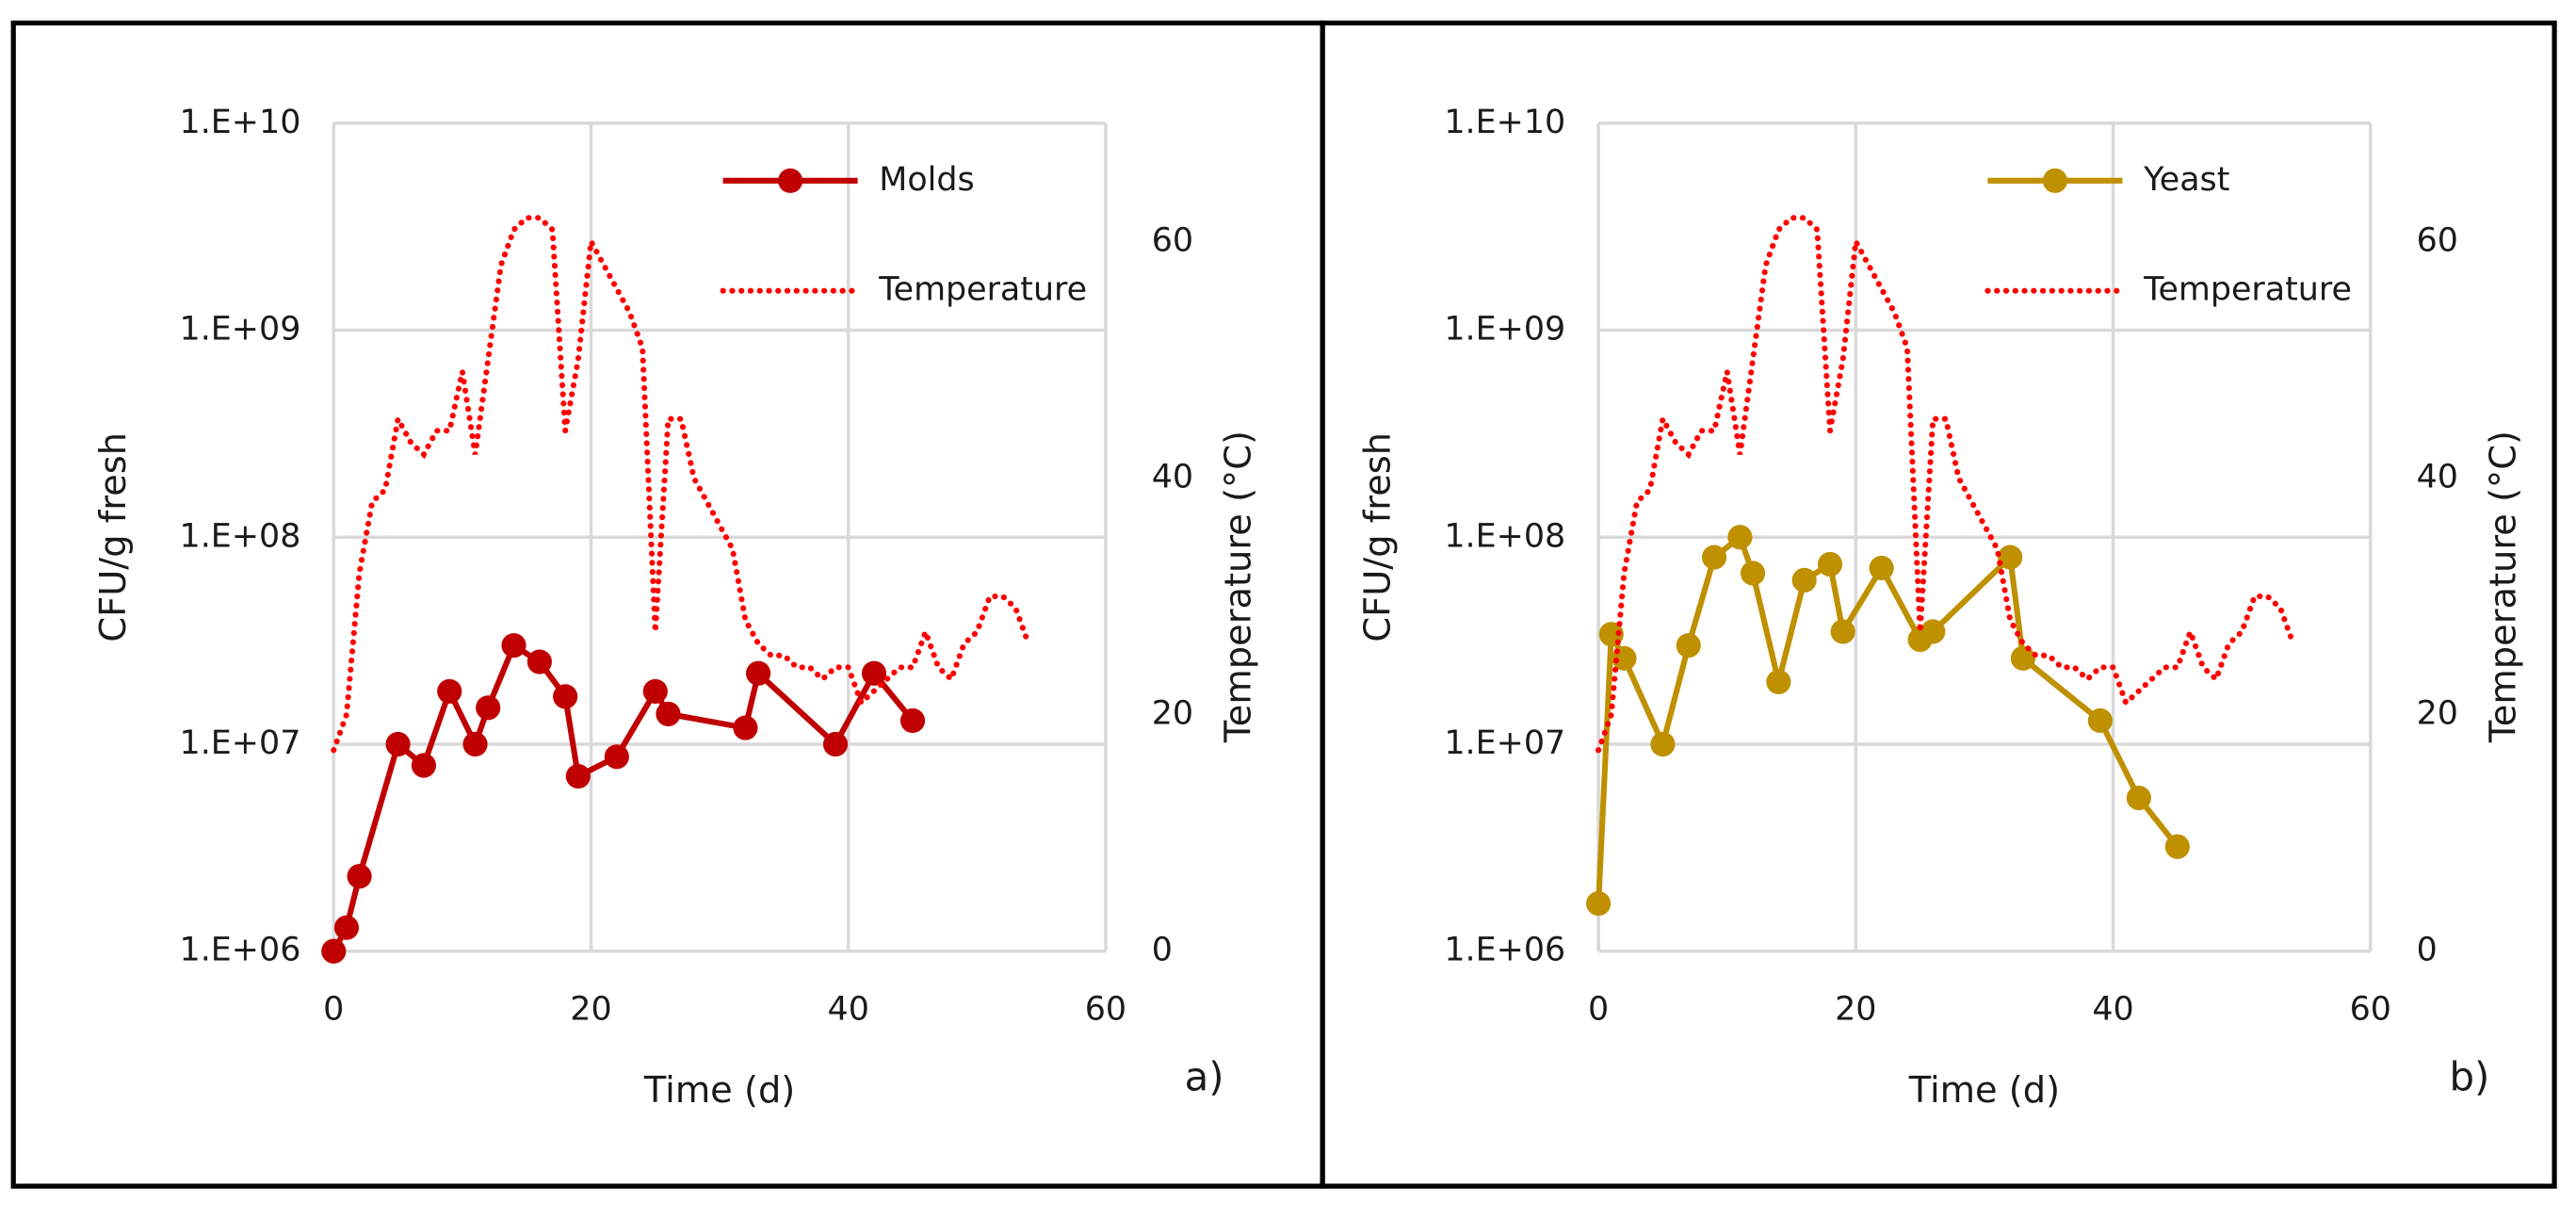  I want to click on panel-label: a), so click(1204, 1076).